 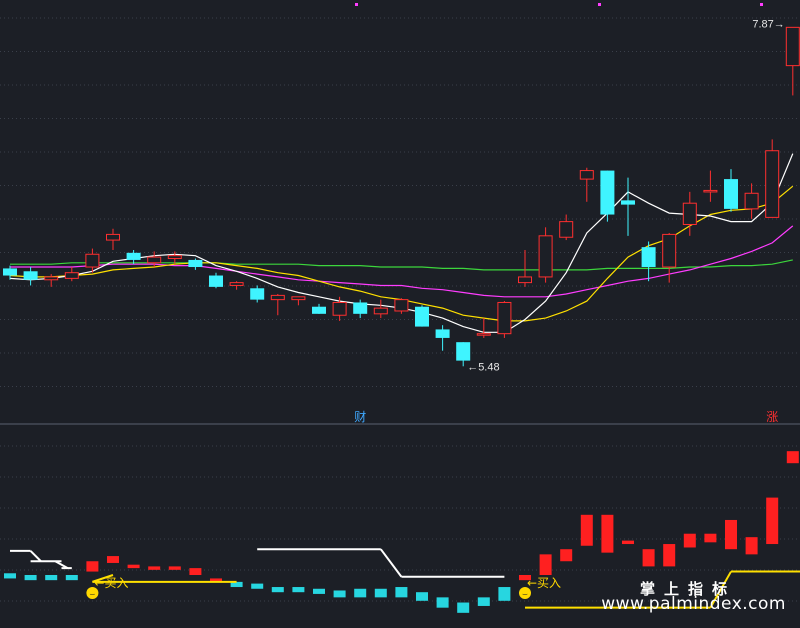 I want to click on price-marker-label: 涨, so click(x=772, y=416).